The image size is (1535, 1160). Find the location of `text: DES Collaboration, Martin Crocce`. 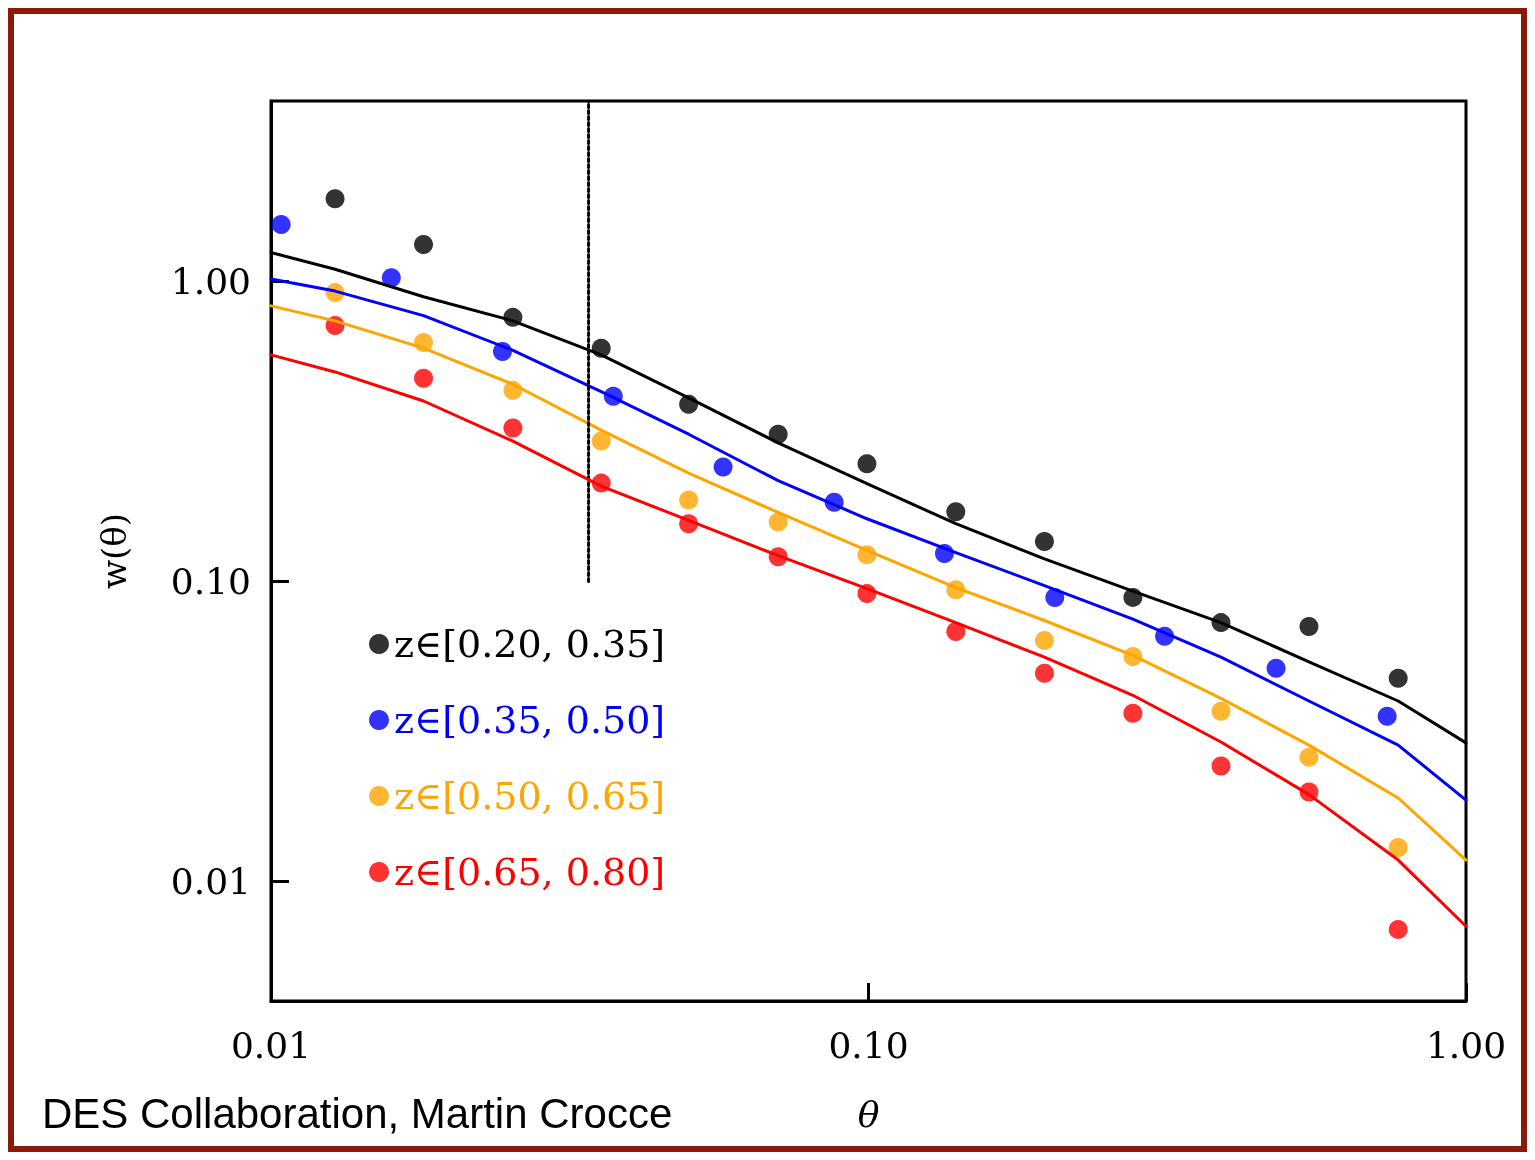

text: DES Collaboration, Martin Crocce is located at coordinates (357, 1113).